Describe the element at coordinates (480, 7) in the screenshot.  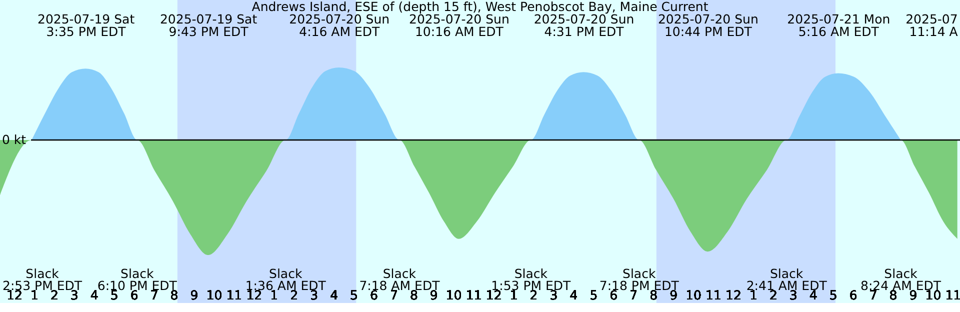
I see `chart-title: Andrews Island, ESE of (depth 15 ft), West Penobscot Bay, Maine Current` at that location.